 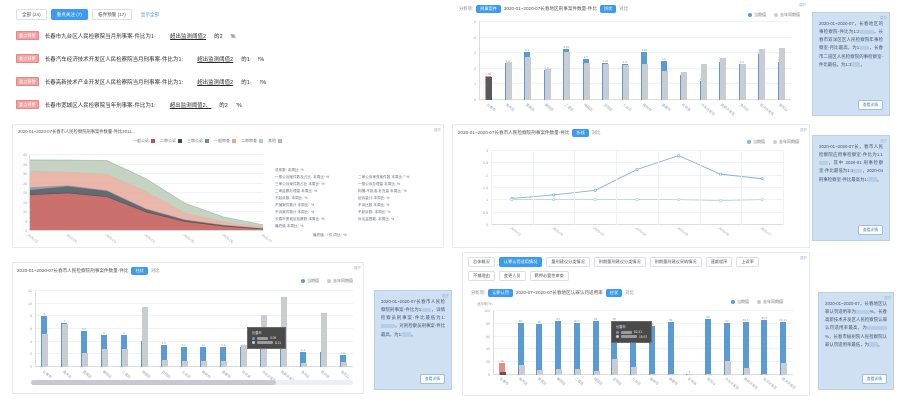 I want to click on alert-row: 重点预警 长春市宽城区人民检察院当年刑事案-件比为1: 超出监测阈值2、 的2 '%, so click(x=129, y=104).